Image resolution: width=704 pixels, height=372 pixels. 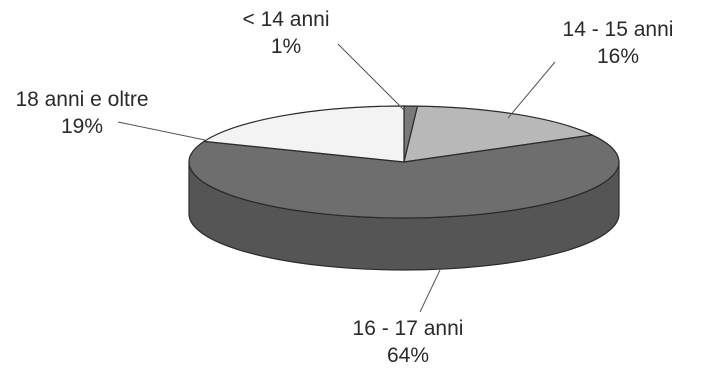 I want to click on slice-label-18plus: 18 anni e oltre, so click(x=81, y=99).